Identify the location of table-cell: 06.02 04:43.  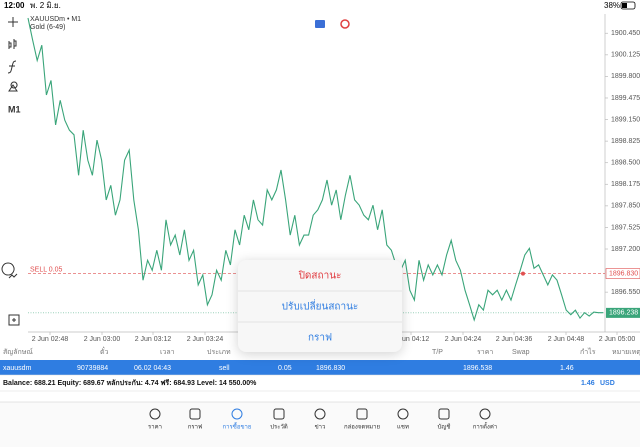
(152, 368).